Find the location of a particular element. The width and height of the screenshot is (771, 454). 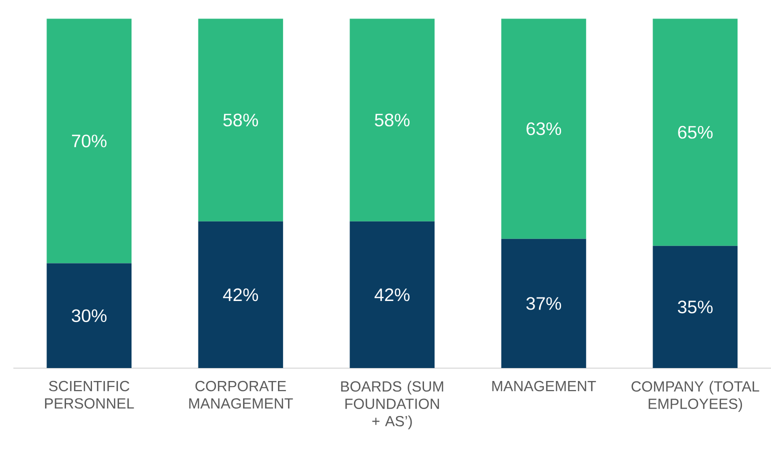

data-label: 70% is located at coordinates (89, 141).